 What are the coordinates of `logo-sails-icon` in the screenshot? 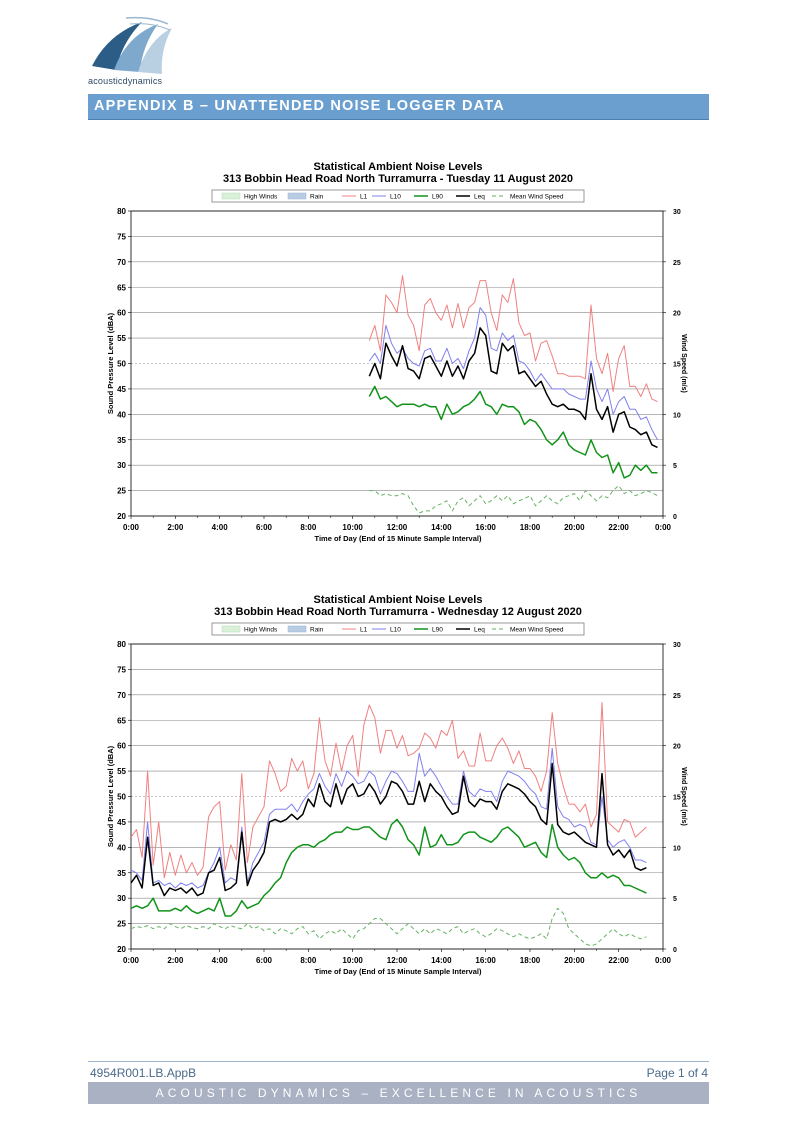 It's located at (132, 45).